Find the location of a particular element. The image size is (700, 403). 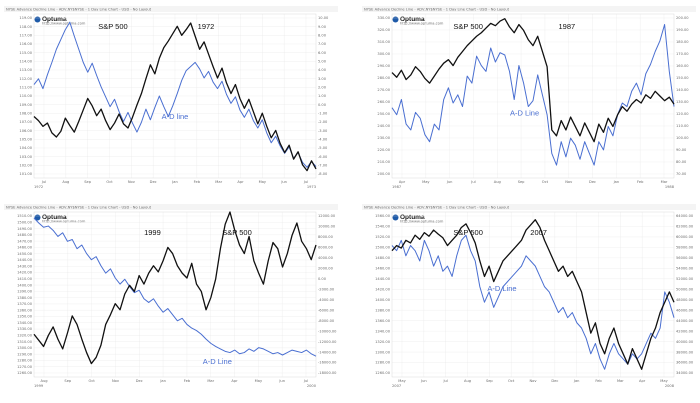

right-axis-tick-label: 58000.00 is located at coordinates (685, 248).